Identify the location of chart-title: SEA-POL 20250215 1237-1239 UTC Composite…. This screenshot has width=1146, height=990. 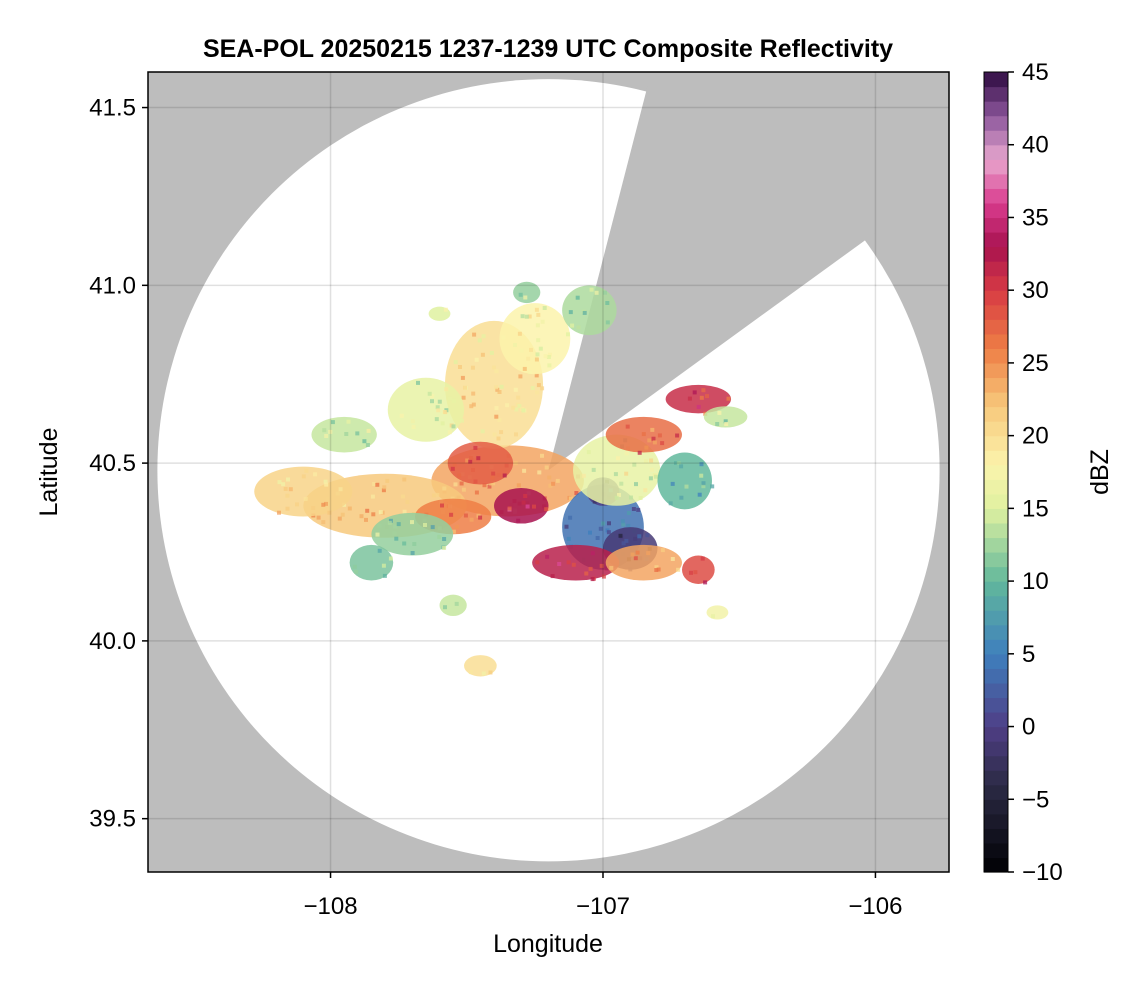
(548, 49).